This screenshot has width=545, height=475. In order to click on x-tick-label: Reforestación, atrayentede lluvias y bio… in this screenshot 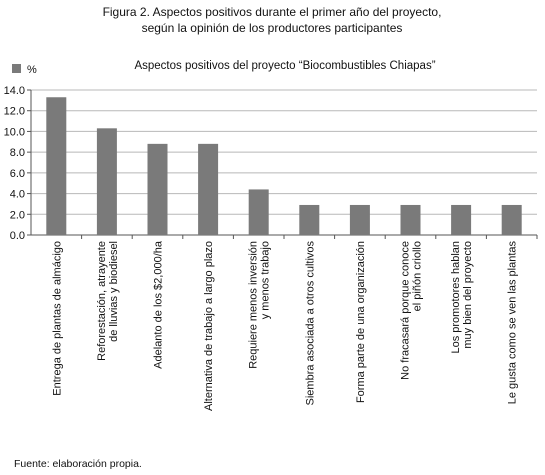, I will do `click(108, 301)`.